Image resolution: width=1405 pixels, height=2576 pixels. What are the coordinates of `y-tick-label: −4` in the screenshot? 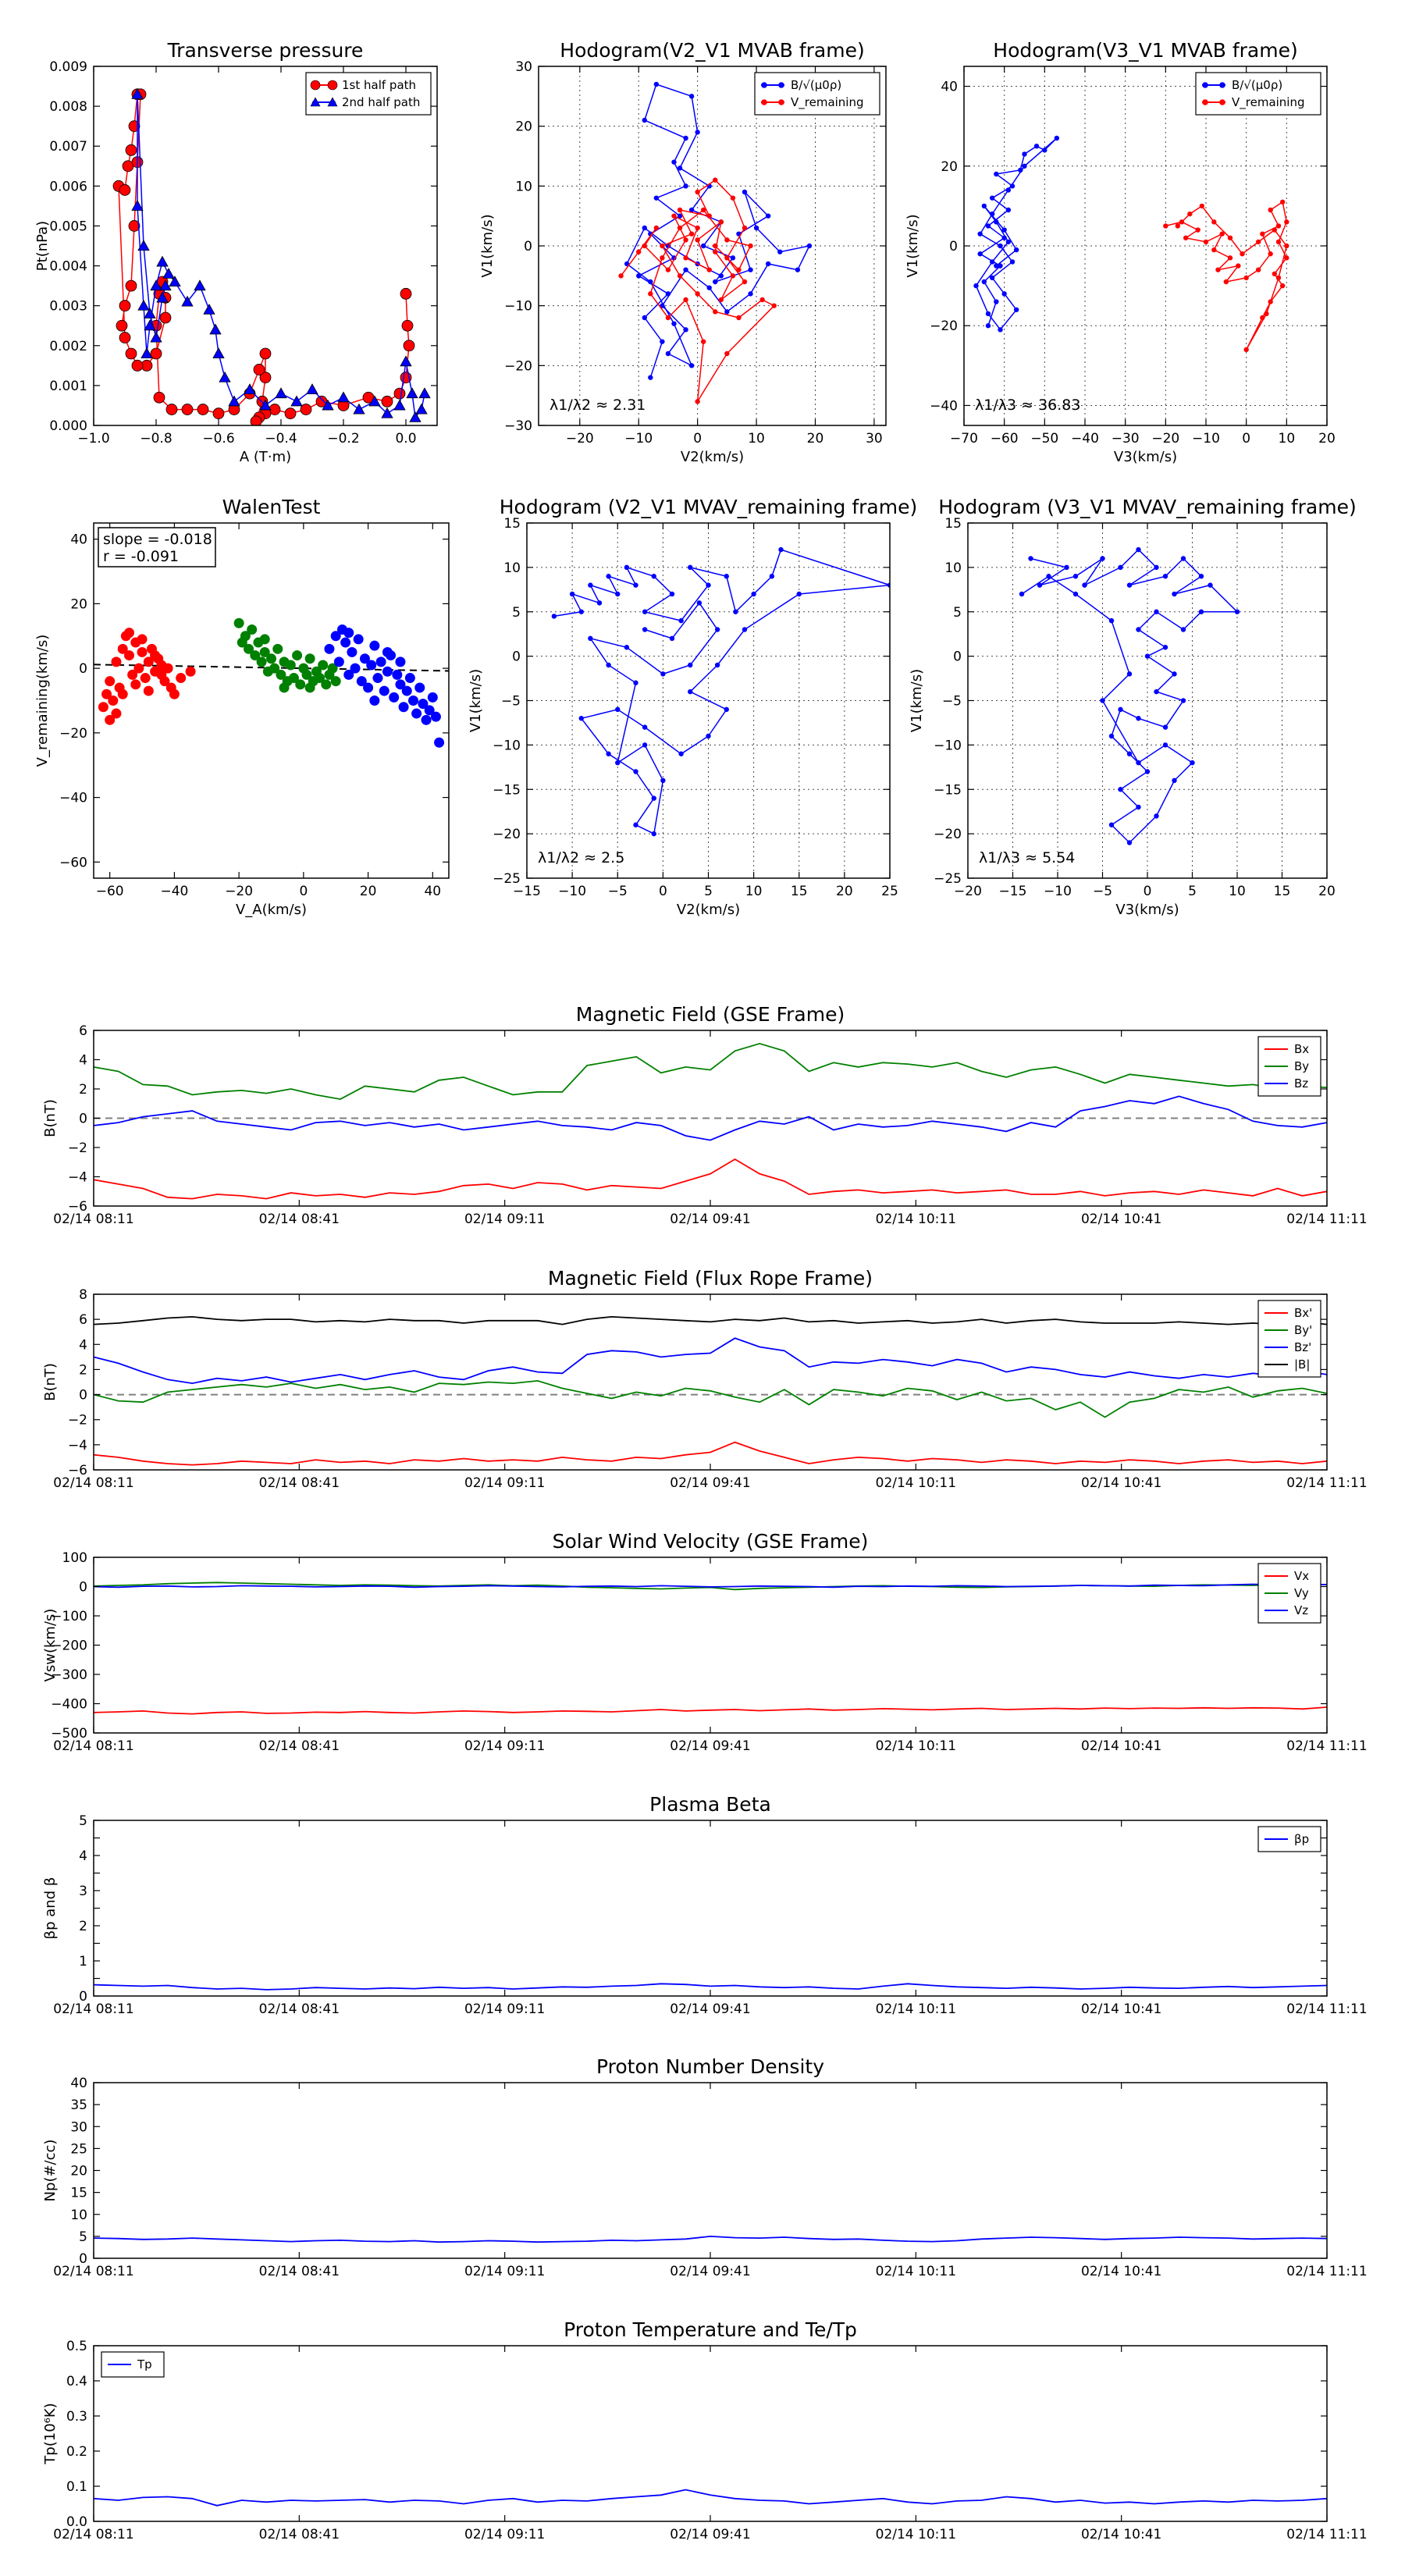 It's located at (77, 1445).